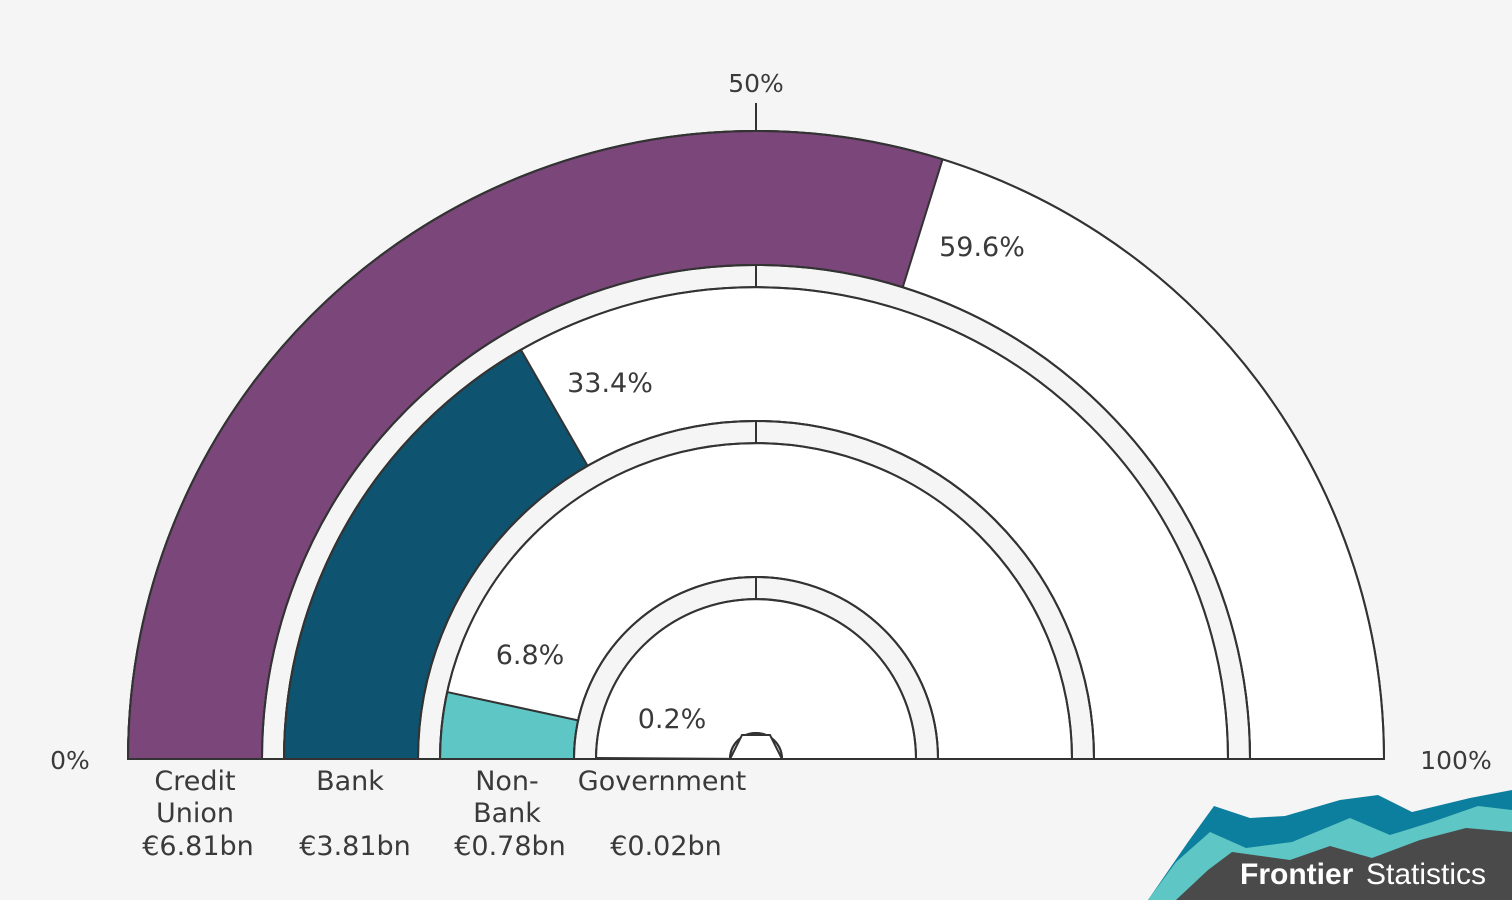  I want to click on category-label-non-bank: Non- Bank €0.78bn, so click(510, 814).